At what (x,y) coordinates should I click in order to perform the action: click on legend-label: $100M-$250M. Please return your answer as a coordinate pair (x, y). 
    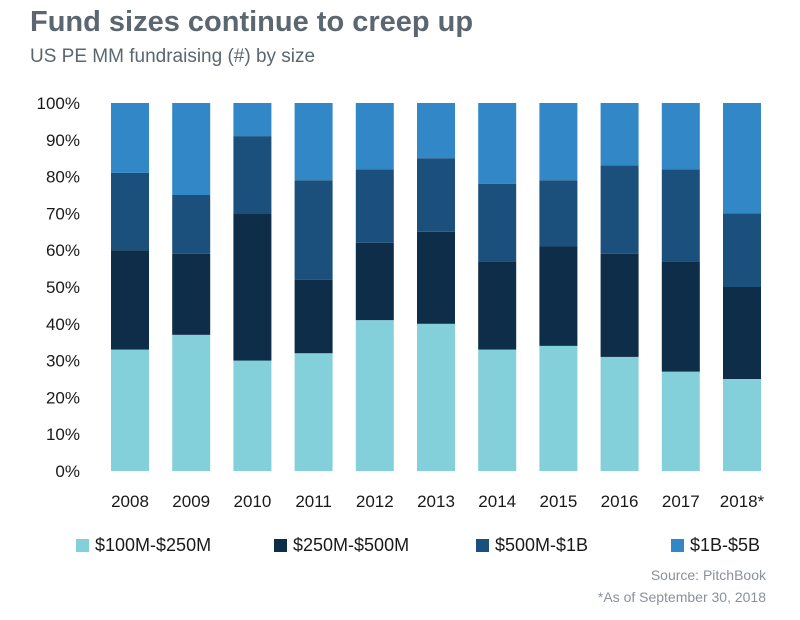
    Looking at the image, I should click on (153, 545).